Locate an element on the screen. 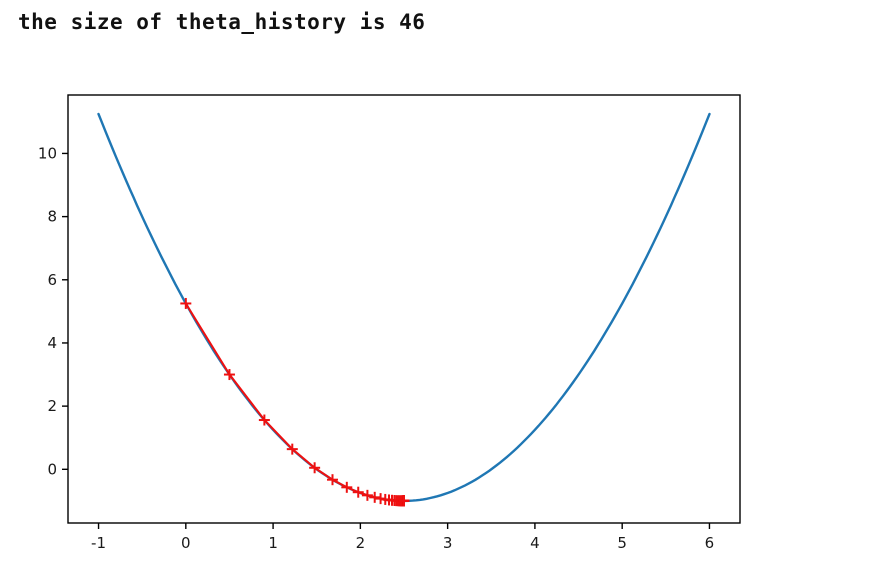 The width and height of the screenshot is (888, 576). y-tick-label: 8 is located at coordinates (52, 217).